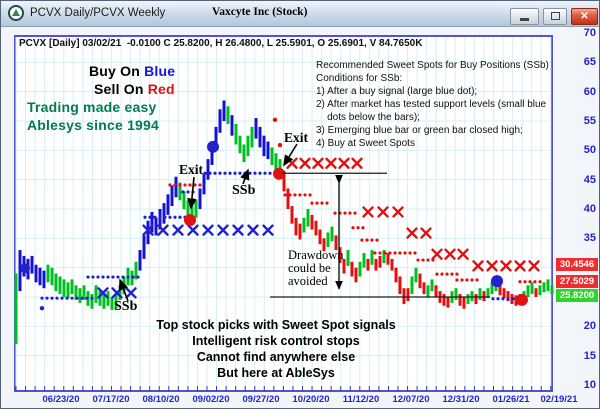 This screenshot has width=600, height=409. What do you see at coordinates (359, 78) in the screenshot?
I see `ssb-instructions-subtitle: Conditions for SSb:` at bounding box center [359, 78].